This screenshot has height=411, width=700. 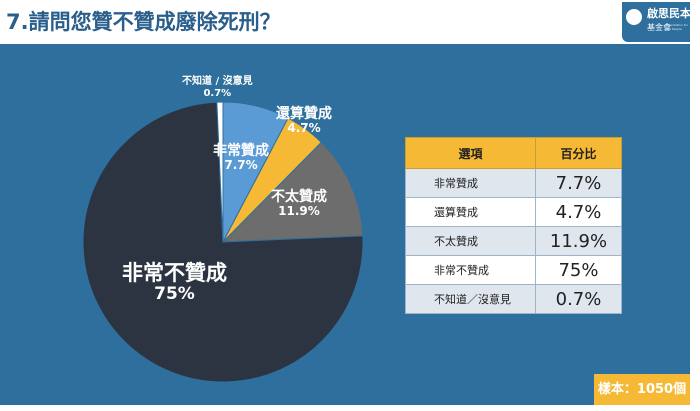 I want to click on results-table: 選項 百分比 非常贊成 7.7% 還算贊成 4.7% 不太贊成 11.9%, so click(x=513, y=225).